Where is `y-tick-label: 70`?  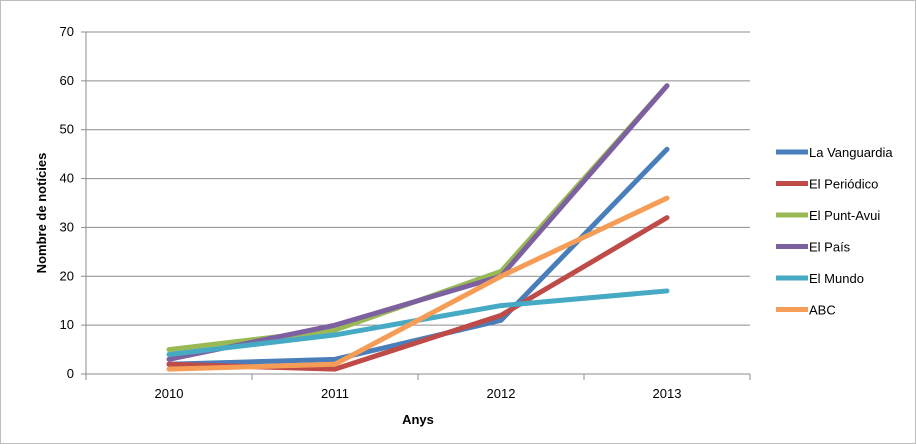 y-tick-label: 70 is located at coordinates (67, 31).